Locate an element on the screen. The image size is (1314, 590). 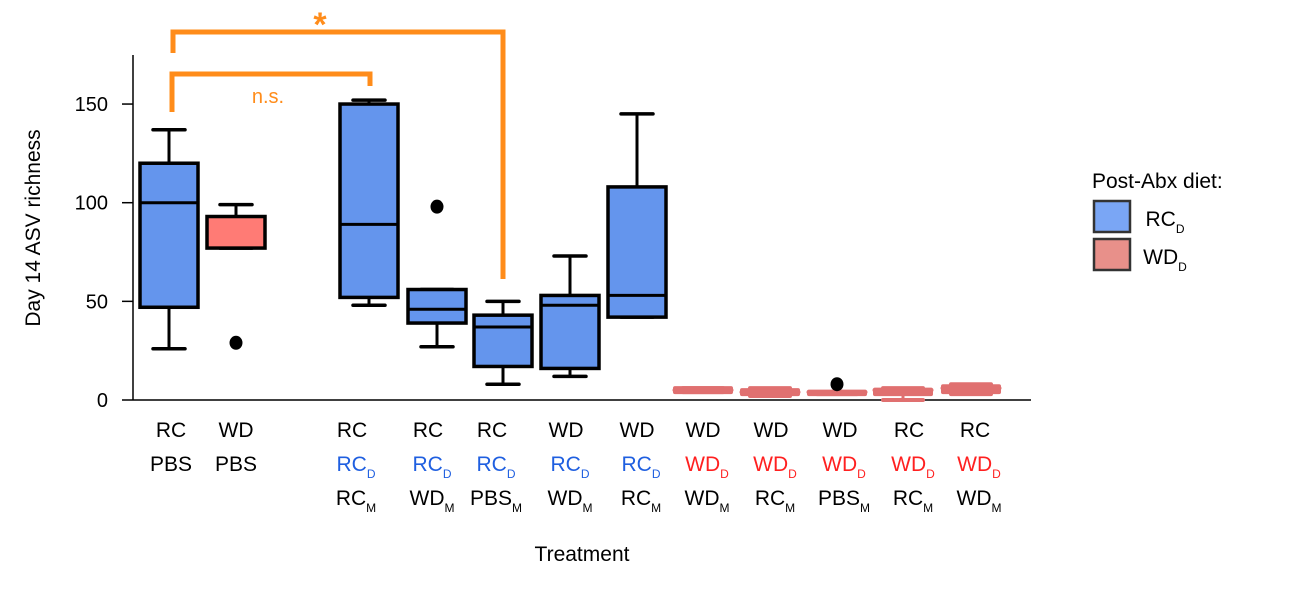
y-tick-label: 100 is located at coordinates (91, 204).